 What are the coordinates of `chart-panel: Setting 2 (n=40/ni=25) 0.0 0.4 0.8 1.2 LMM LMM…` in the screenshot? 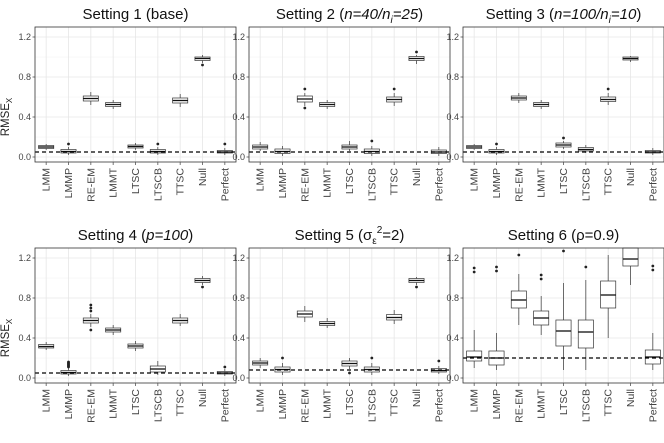 It's located at (341, 104).